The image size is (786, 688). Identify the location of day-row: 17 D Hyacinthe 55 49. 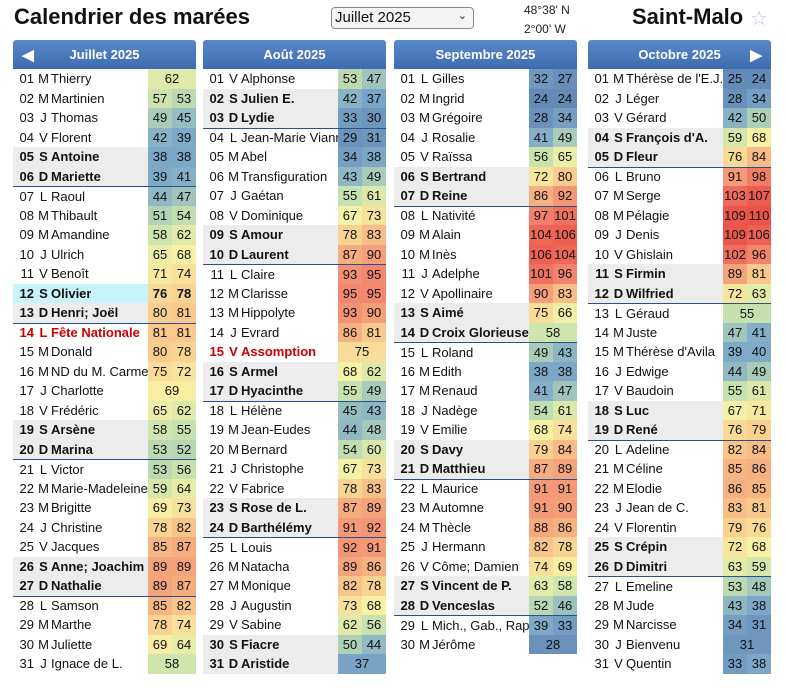
(294, 391).